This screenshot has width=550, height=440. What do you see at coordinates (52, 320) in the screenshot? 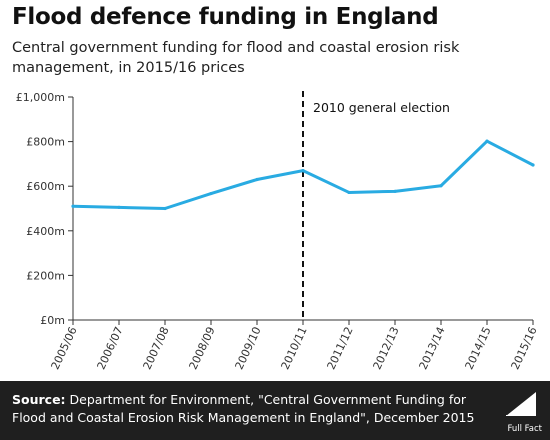
I see `y-tick-label: £0m` at bounding box center [52, 320].